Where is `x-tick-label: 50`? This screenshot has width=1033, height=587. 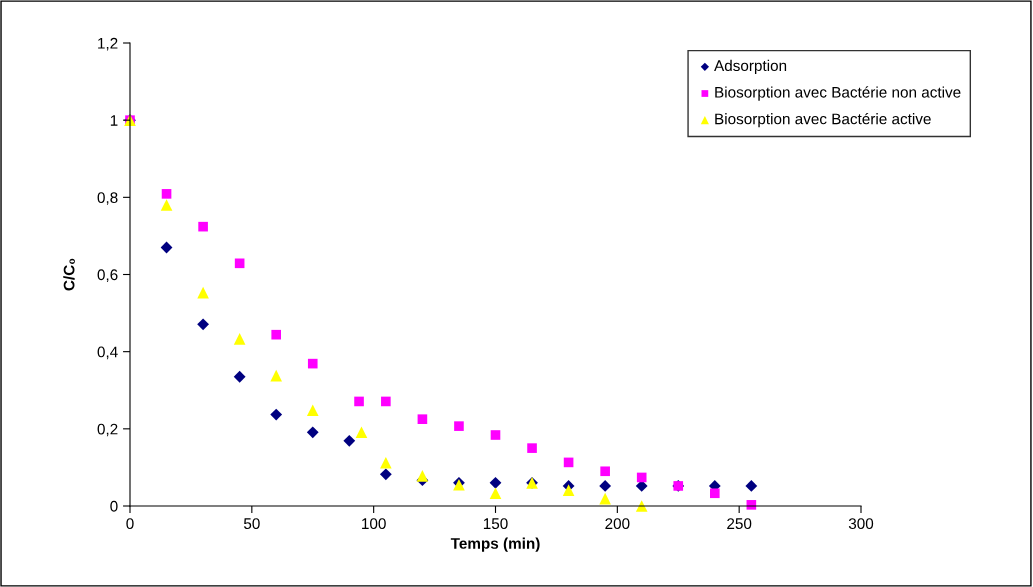 x-tick-label: 50 is located at coordinates (251, 524).